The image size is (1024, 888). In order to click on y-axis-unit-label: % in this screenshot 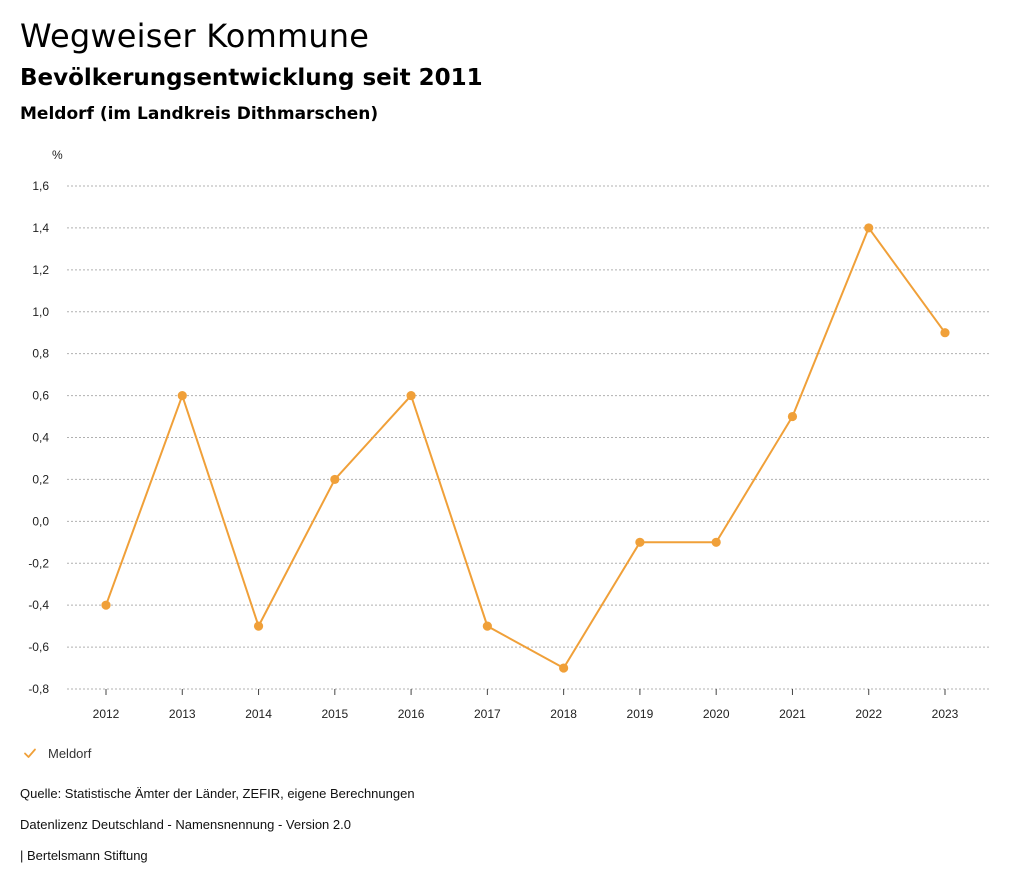, I will do `click(57, 155)`.